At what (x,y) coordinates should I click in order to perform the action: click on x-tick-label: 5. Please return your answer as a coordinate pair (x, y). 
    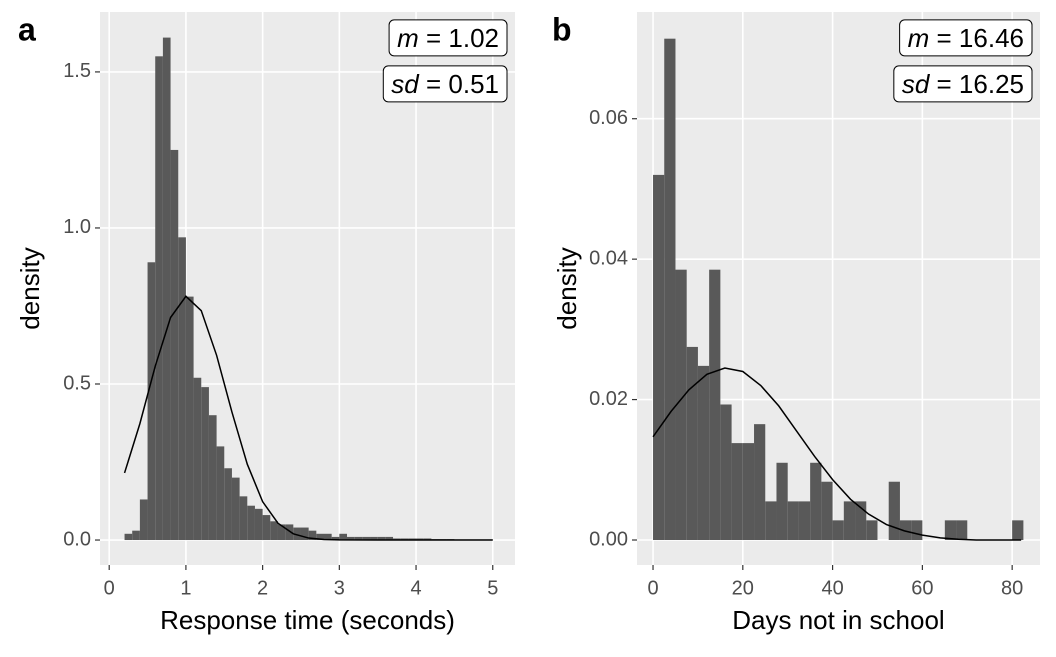
    Looking at the image, I should click on (492, 588).